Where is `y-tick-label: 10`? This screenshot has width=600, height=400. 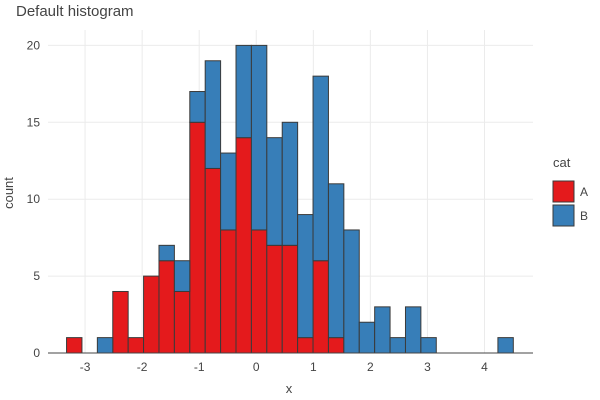
y-tick-label: 10 is located at coordinates (34, 199).